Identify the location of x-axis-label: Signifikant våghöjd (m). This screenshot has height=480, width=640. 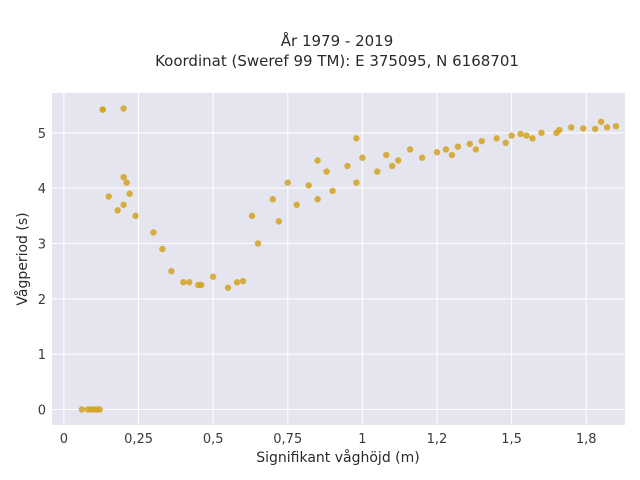
(337, 457).